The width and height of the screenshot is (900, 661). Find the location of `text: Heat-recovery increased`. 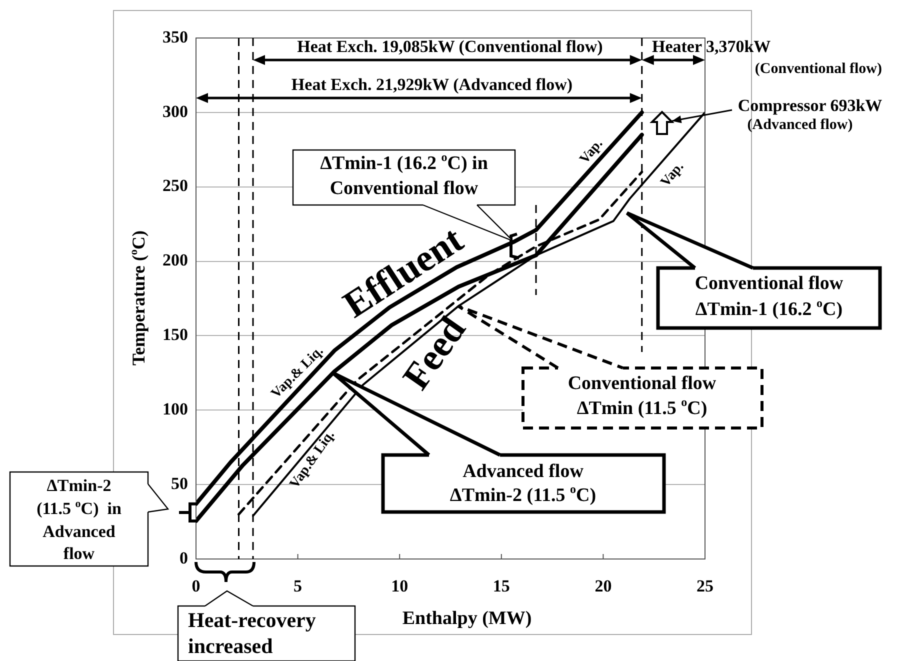

text: Heat-recovery increased is located at coordinates (252, 633).